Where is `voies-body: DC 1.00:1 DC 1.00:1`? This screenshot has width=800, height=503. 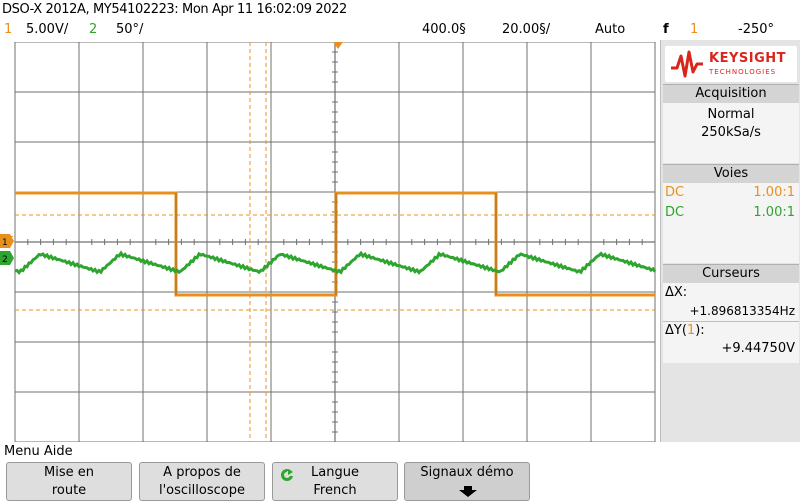 voies-body: DC 1.00:1 DC 1.00:1 is located at coordinates (731, 223).